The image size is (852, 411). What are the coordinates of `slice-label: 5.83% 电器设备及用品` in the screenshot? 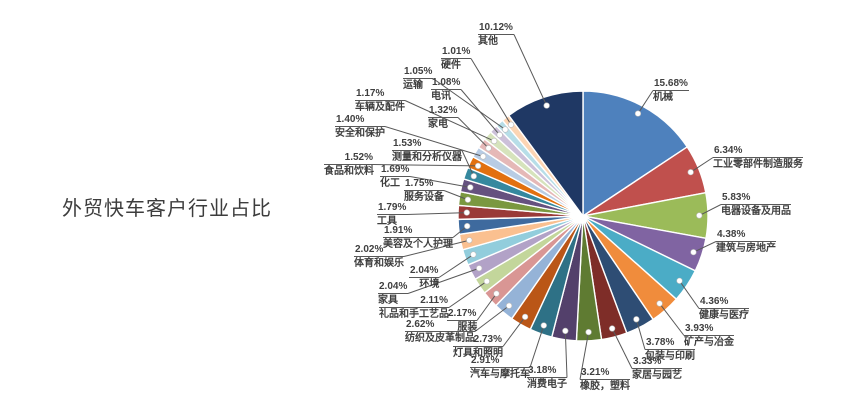 It's located at (756, 204).